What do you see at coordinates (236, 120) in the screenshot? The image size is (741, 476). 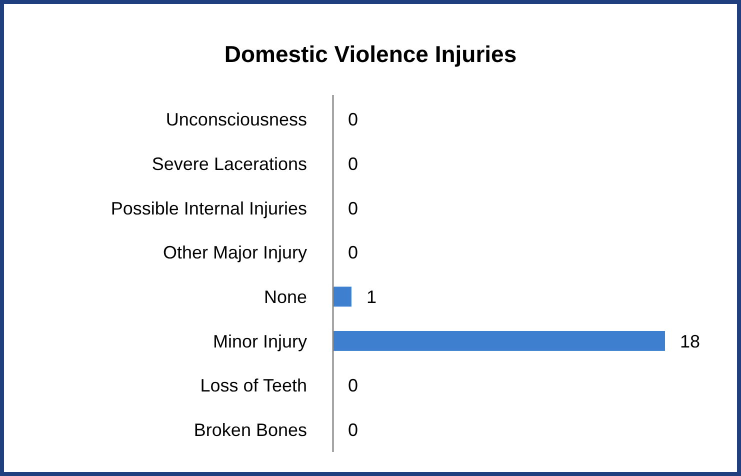 I see `y-tick-label: Unconsciousness` at bounding box center [236, 120].